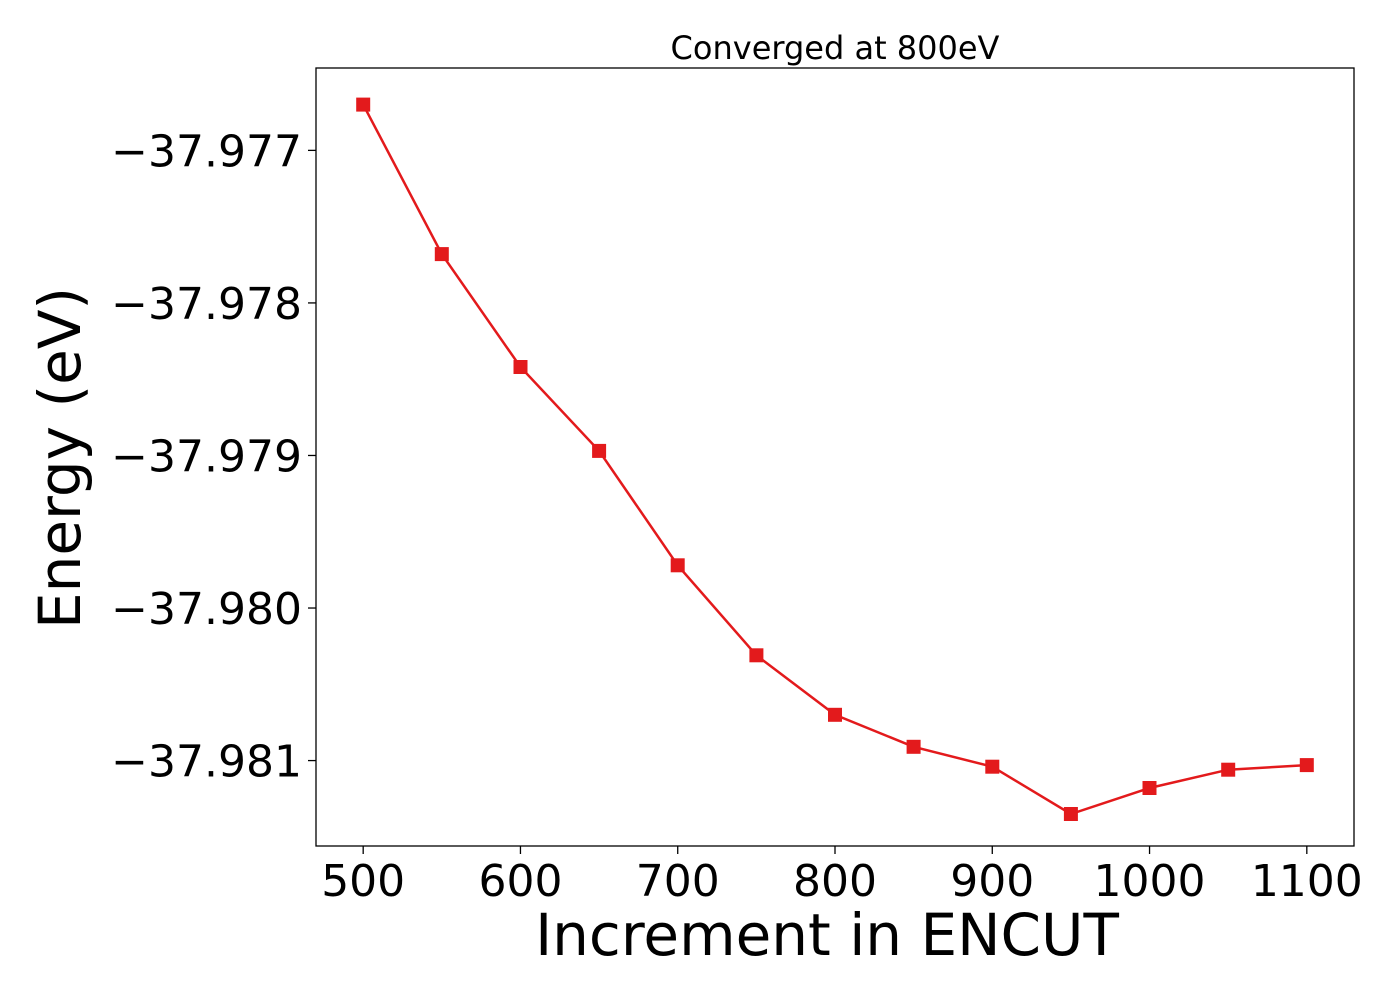  I want to click on x-tick-label: 700, so click(678, 881).